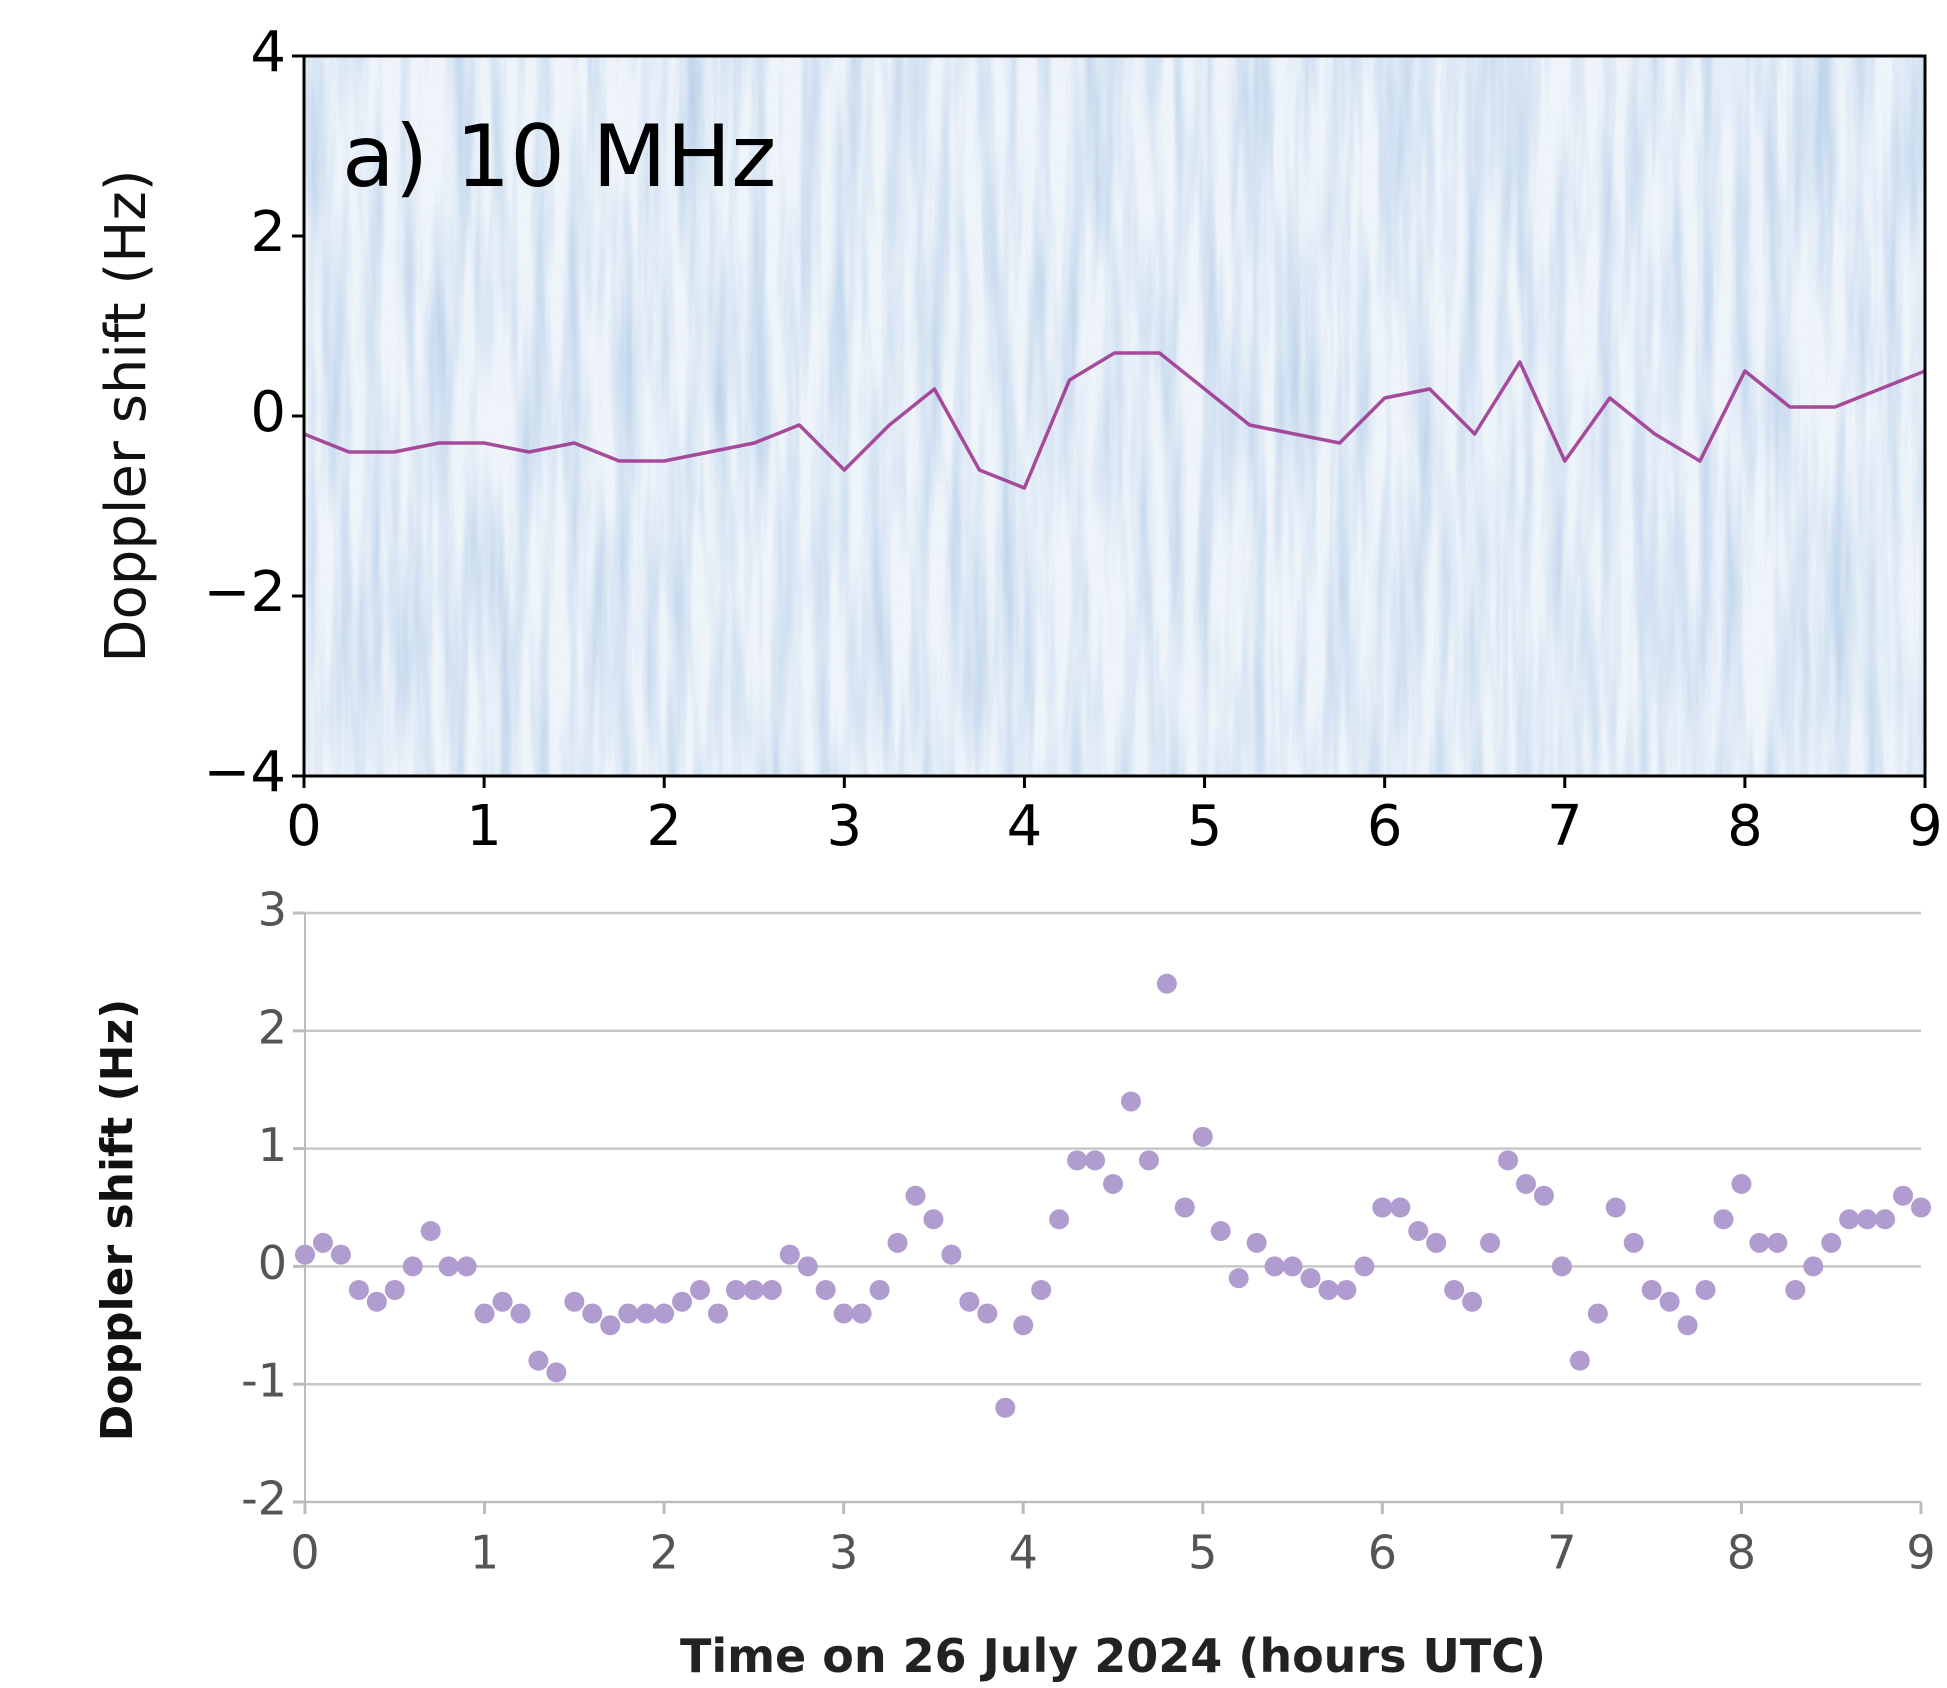  I want to click on y-tick-label: −2, so click(244, 592).